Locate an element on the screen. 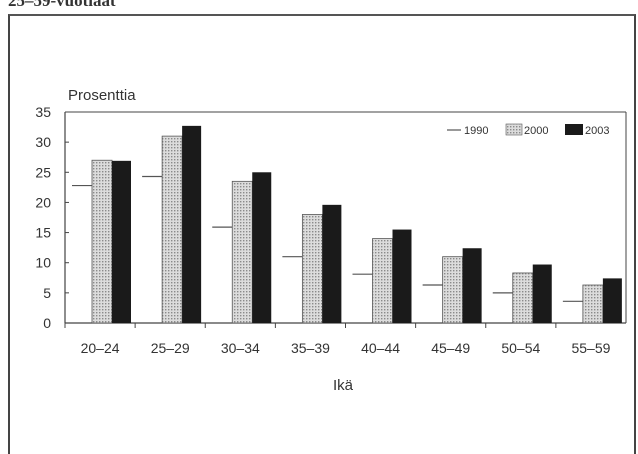 This screenshot has width=638, height=454. y-tick-label: 20 is located at coordinates (43, 202).